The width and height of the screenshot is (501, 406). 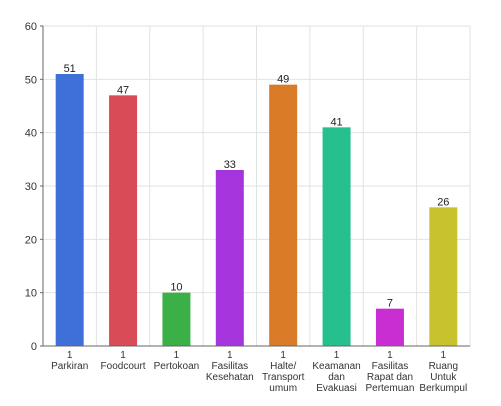 What do you see at coordinates (34, 347) in the screenshot?
I see `y-tick-label: 0` at bounding box center [34, 347].